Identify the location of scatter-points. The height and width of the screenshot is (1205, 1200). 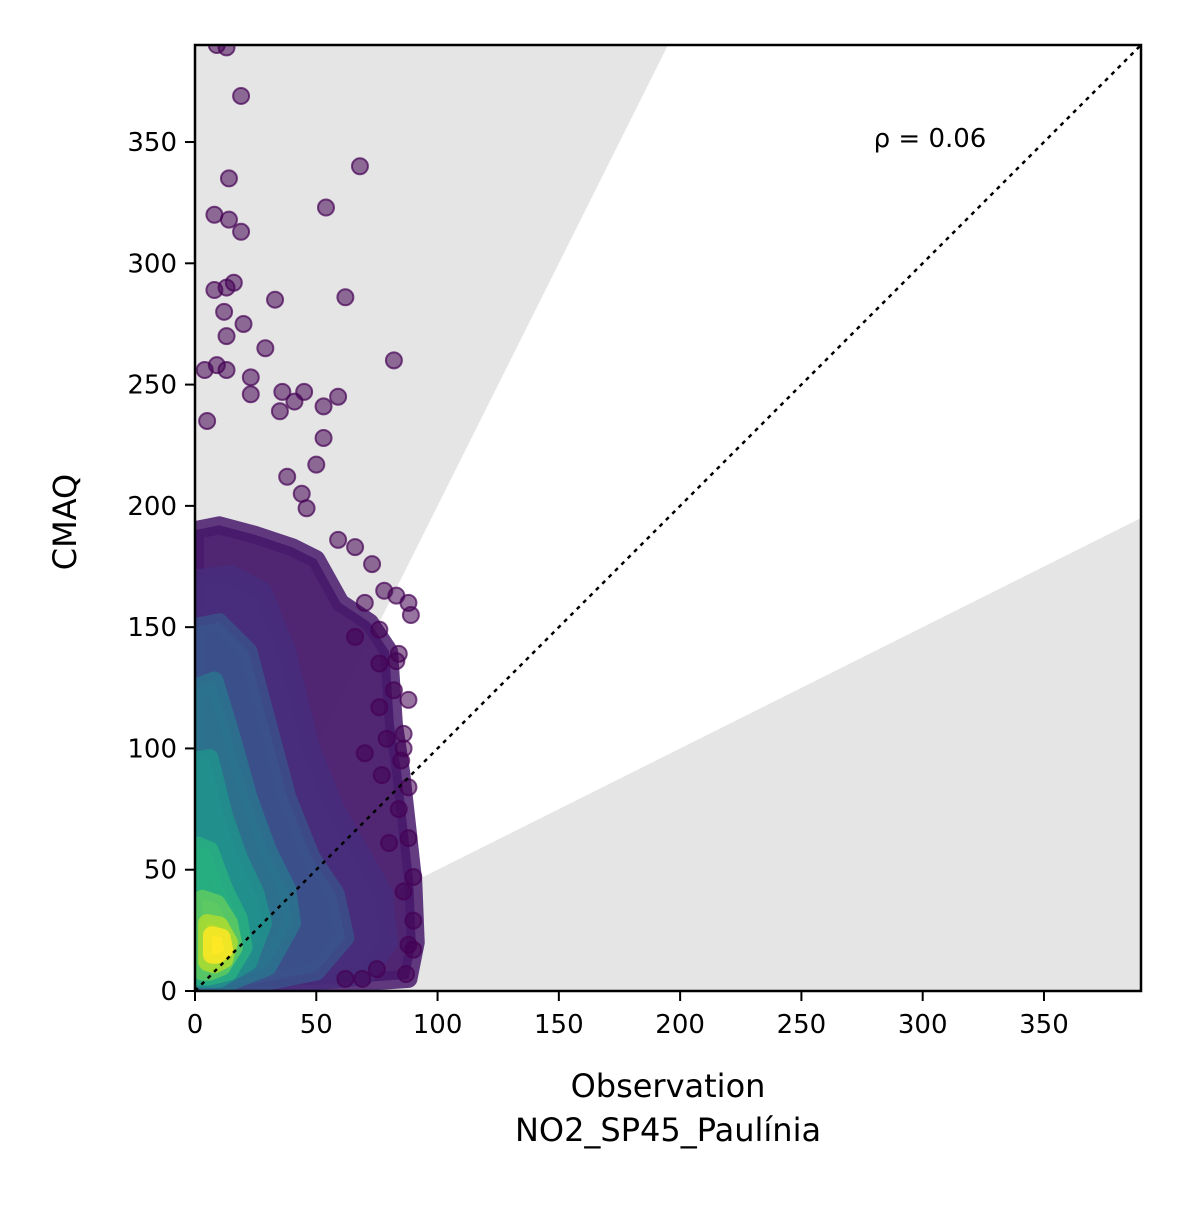
(309, 516).